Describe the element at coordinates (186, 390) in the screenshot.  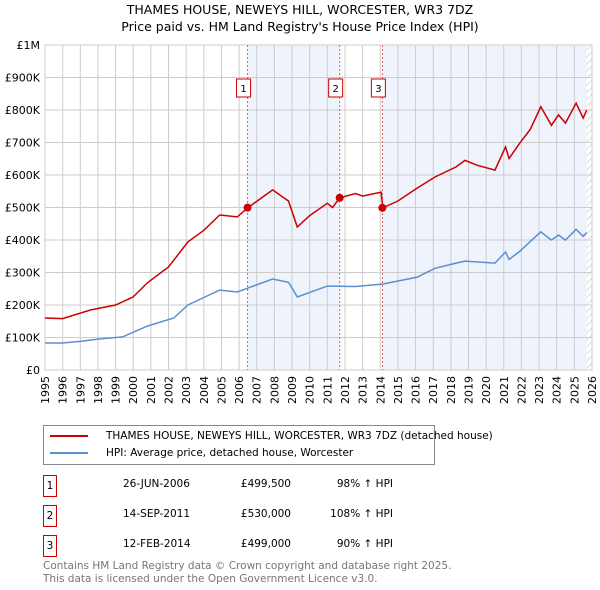
I see `x-tick-label: 2003` at that location.